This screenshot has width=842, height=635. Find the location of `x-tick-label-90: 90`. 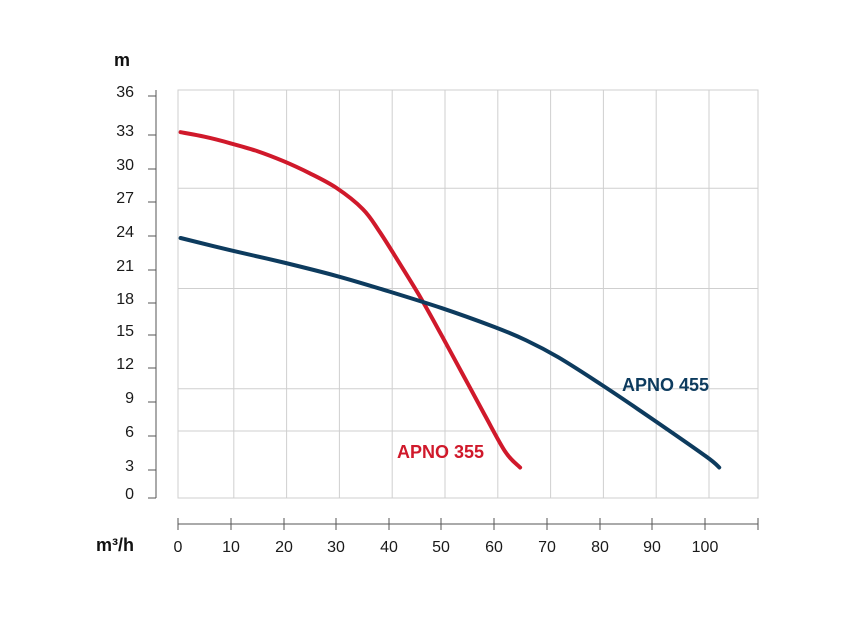

x-tick-label-90: 90 is located at coordinates (652, 547).